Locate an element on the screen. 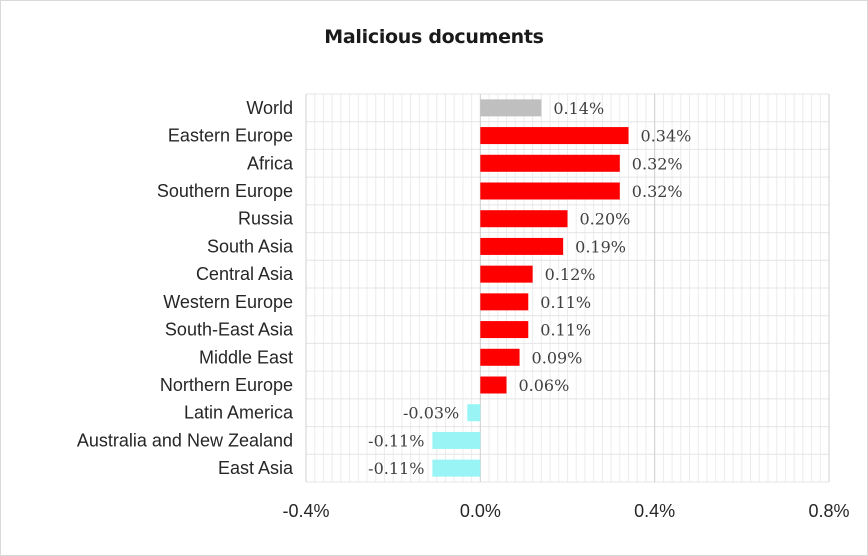  category-label: World is located at coordinates (269, 108).